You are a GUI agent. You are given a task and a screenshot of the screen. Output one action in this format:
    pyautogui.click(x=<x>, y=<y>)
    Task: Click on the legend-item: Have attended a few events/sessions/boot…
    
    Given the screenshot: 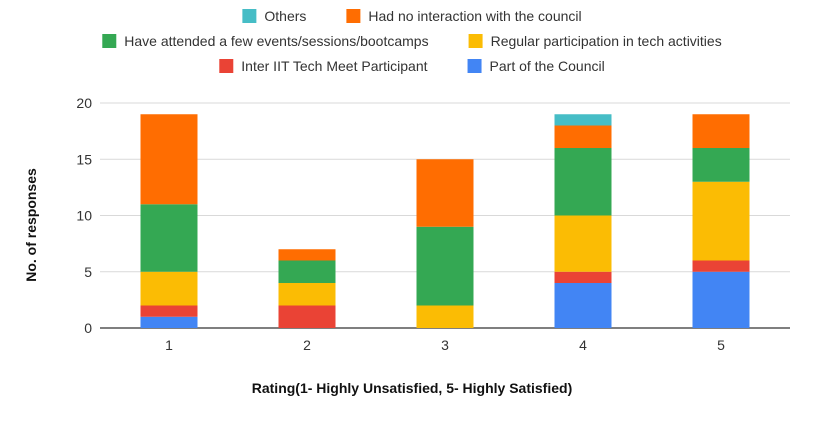 What is the action you would take?
    pyautogui.click(x=265, y=41)
    